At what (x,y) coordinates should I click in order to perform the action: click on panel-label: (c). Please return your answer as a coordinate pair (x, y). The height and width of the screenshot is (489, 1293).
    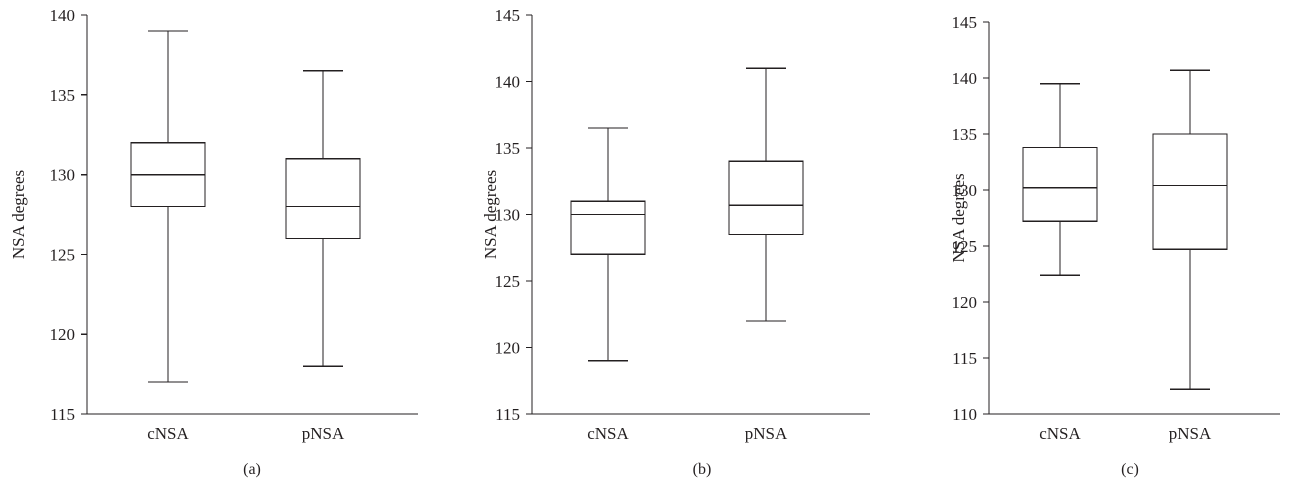
    Looking at the image, I should click on (1130, 469).